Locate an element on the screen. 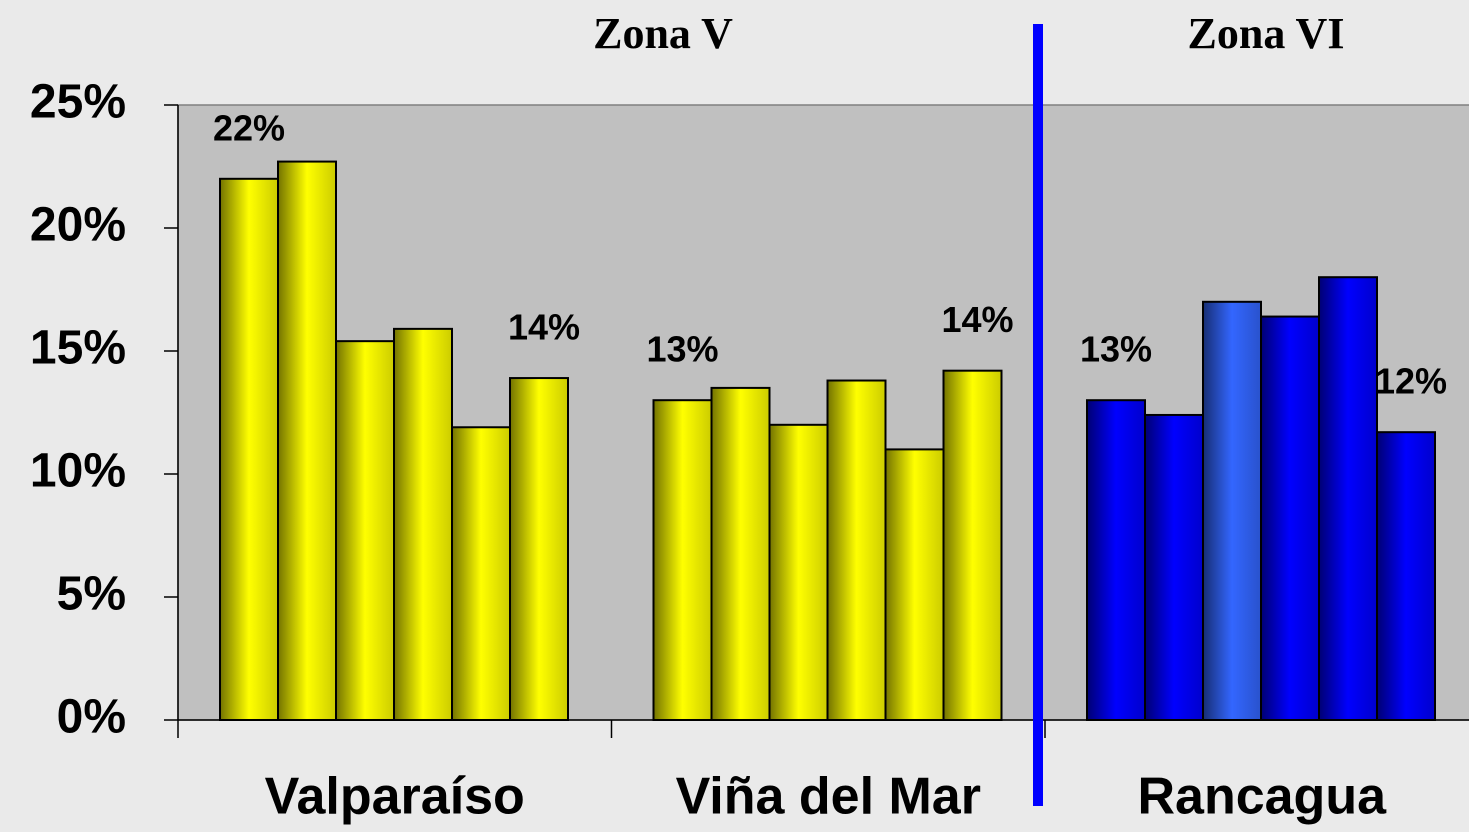 The image size is (1469, 832). zone-label: Zona VI is located at coordinates (1266, 33).